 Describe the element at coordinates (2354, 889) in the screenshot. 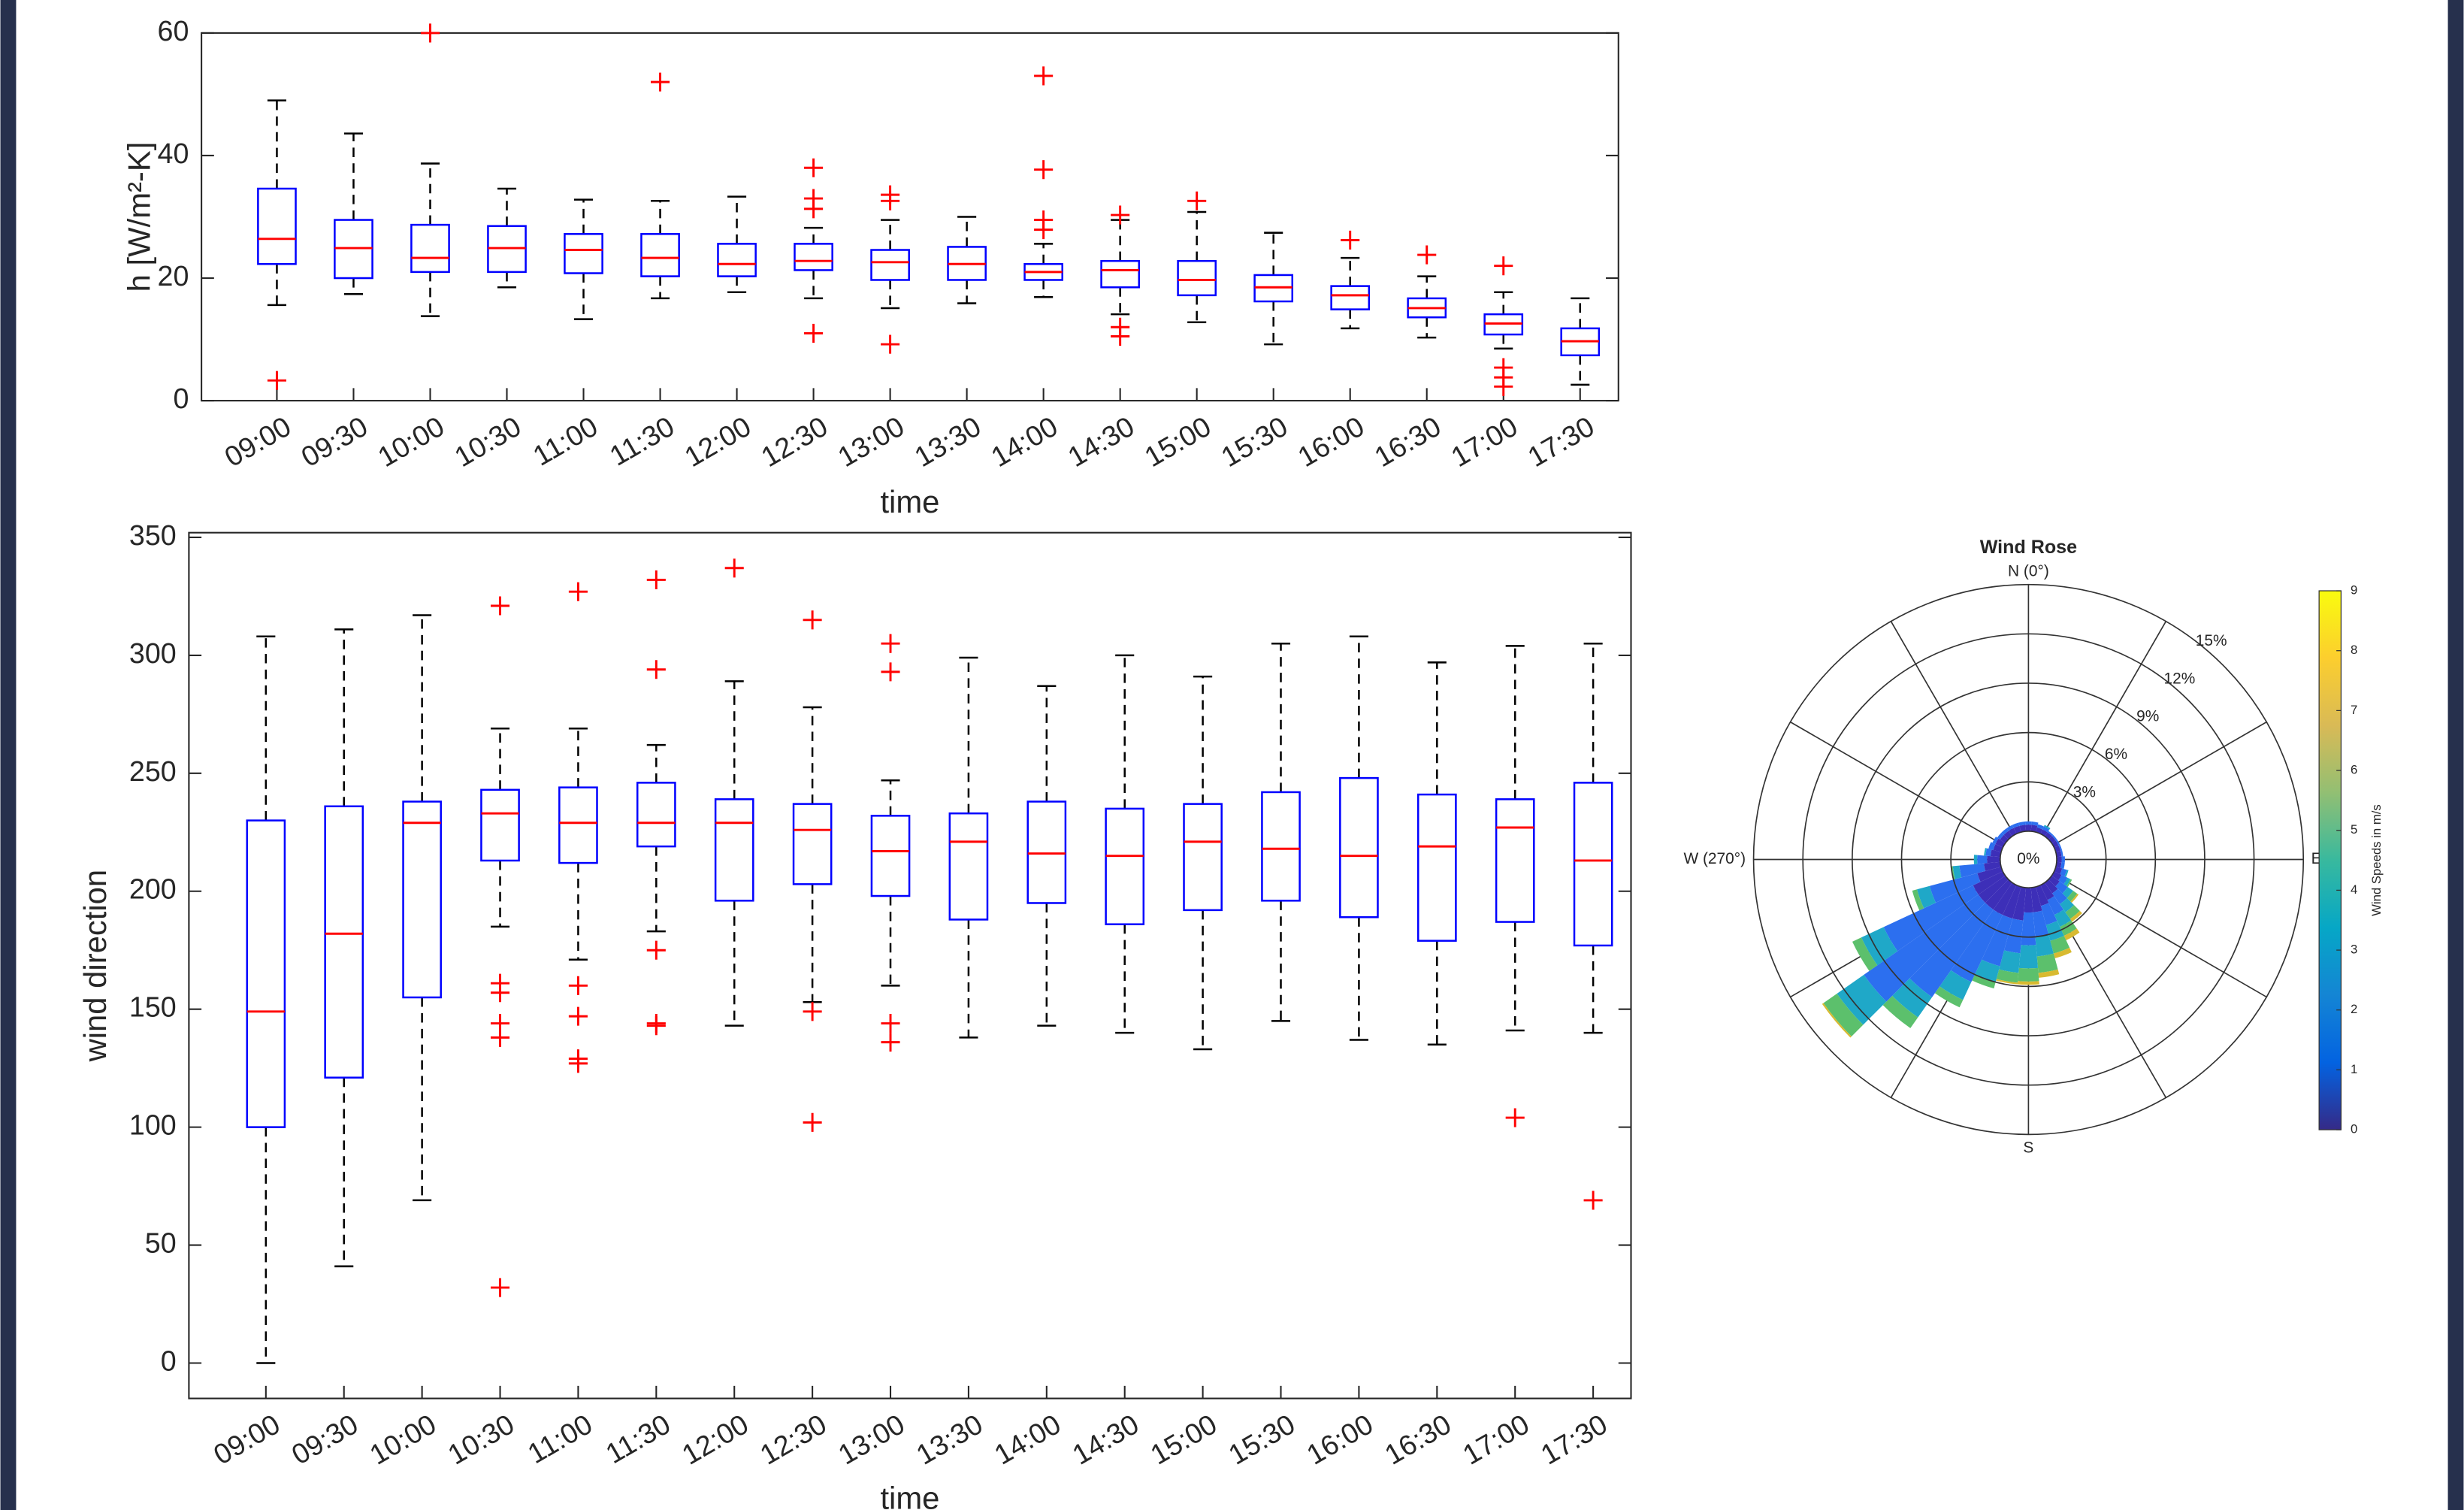

I see `colorbar-tick-label: 4` at that location.